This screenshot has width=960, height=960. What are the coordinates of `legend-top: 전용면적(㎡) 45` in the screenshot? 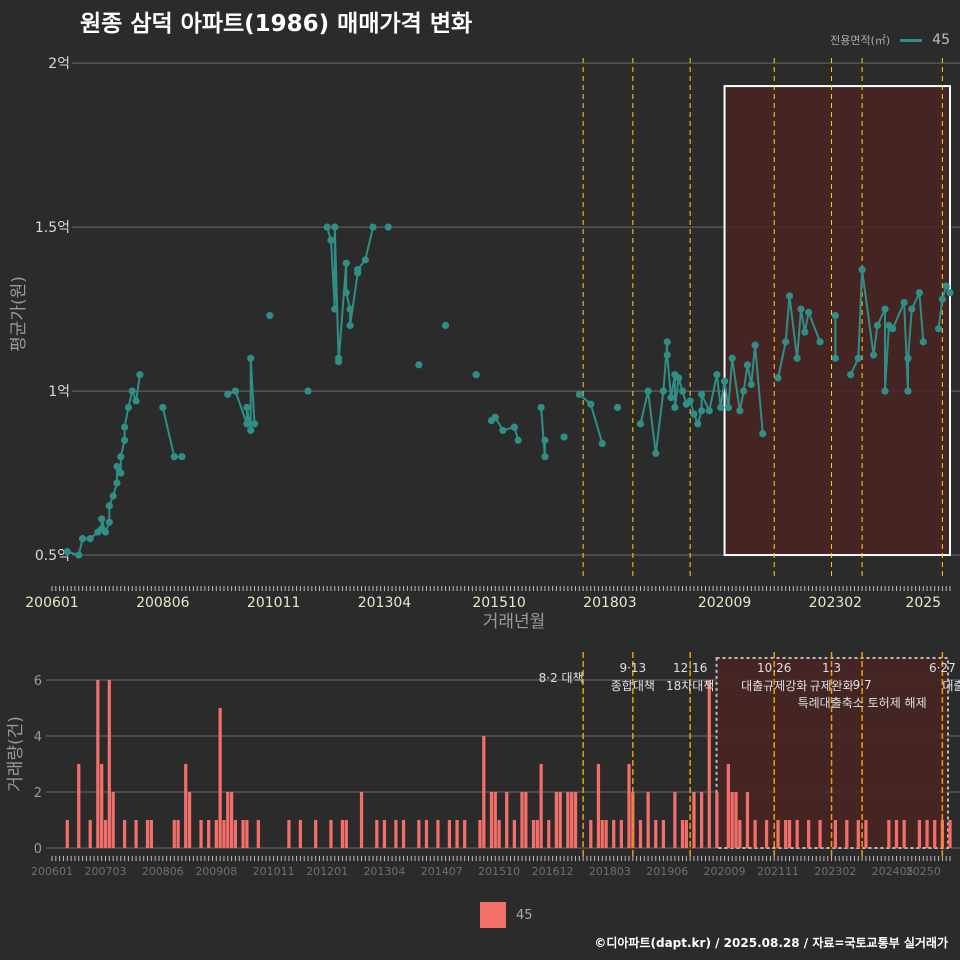 It's located at (890, 40).